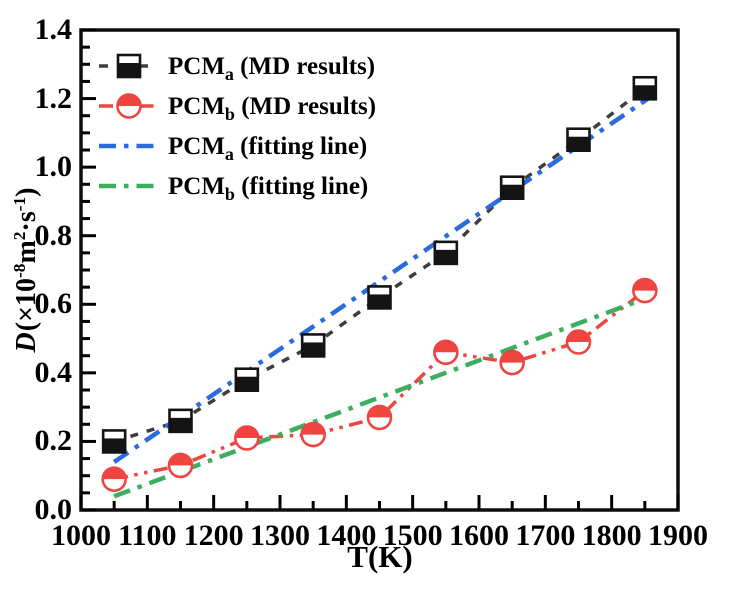 The image size is (735, 593). What do you see at coordinates (53, 235) in the screenshot?
I see `y-tick-label: 0.8` at bounding box center [53, 235].